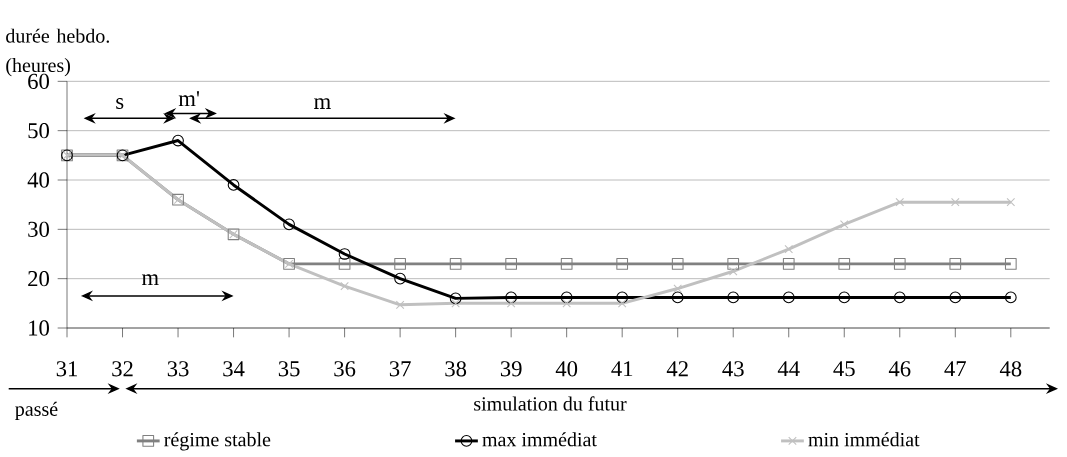 The width and height of the screenshot is (1067, 457). I want to click on x-tick-label: 40, so click(566, 369).